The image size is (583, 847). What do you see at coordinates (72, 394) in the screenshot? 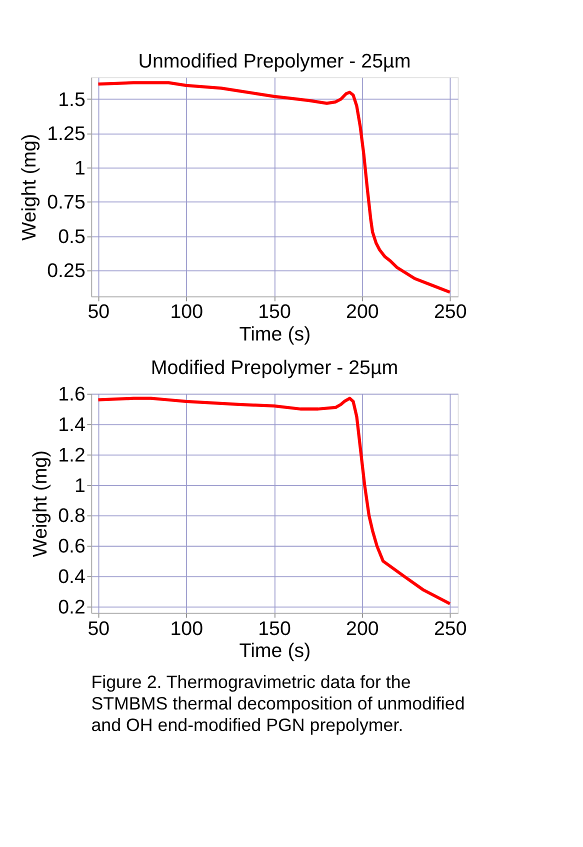
I see `y-tick-label: 1.6` at bounding box center [72, 394].